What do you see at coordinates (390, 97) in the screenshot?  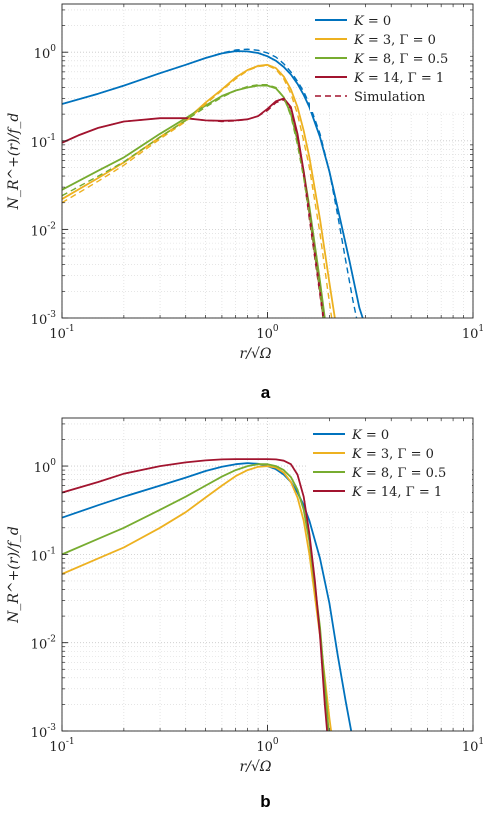 I see `legend-entry-label: Simulation` at bounding box center [390, 97].